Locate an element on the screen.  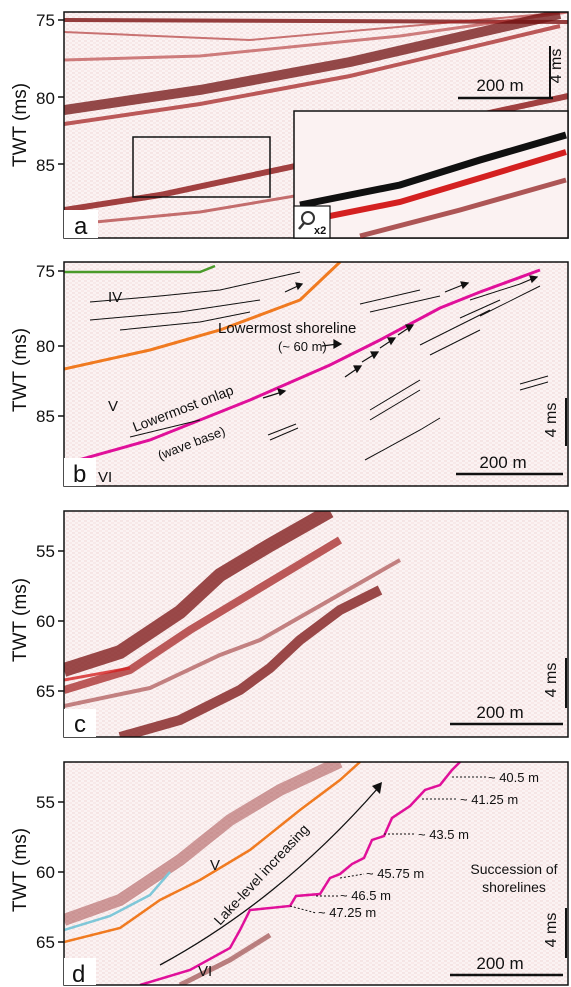
unit-label-v-b: V is located at coordinates (113, 406).